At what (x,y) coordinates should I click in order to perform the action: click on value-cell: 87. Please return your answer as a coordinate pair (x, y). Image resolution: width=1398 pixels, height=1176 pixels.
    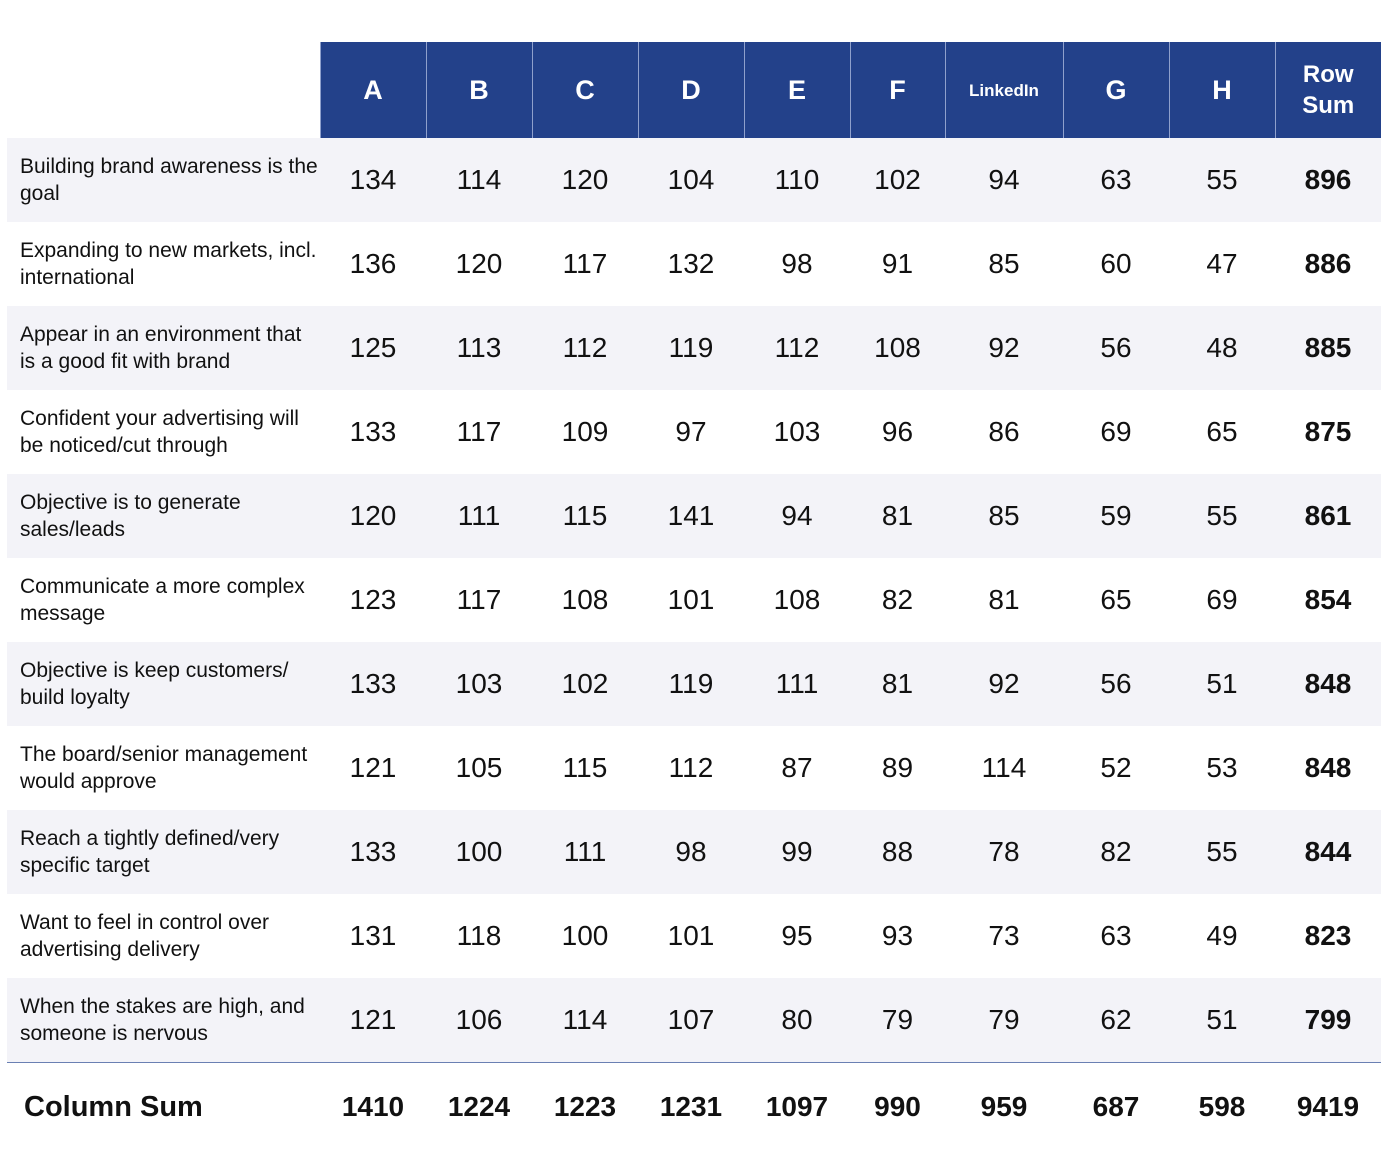
    Looking at the image, I should click on (797, 767).